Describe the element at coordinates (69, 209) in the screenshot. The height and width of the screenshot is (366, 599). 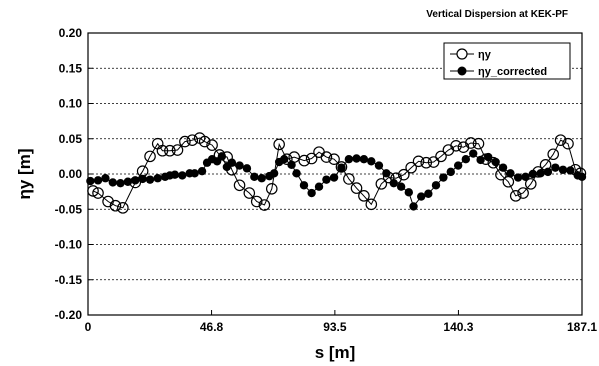
I see `y-tick-label: -0.05` at that location.